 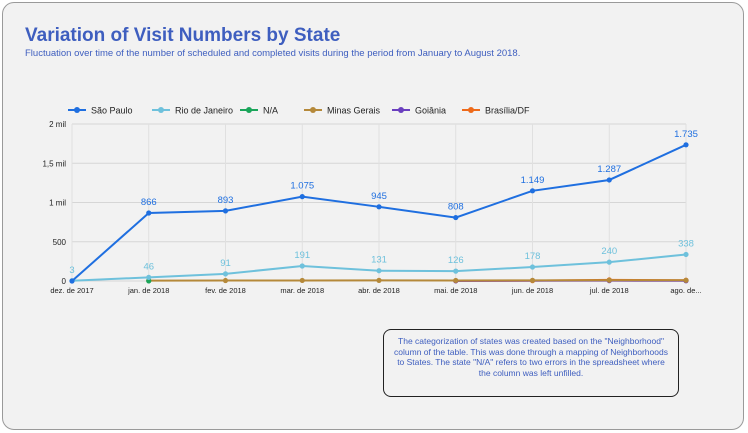 What do you see at coordinates (57, 203) in the screenshot?
I see `y-tick-label: 1 mil` at bounding box center [57, 203].